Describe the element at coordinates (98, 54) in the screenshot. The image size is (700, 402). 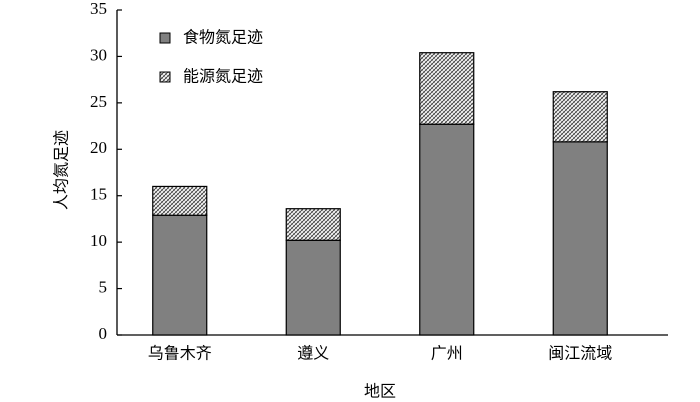
I see `y-tick-label: 30` at that location.